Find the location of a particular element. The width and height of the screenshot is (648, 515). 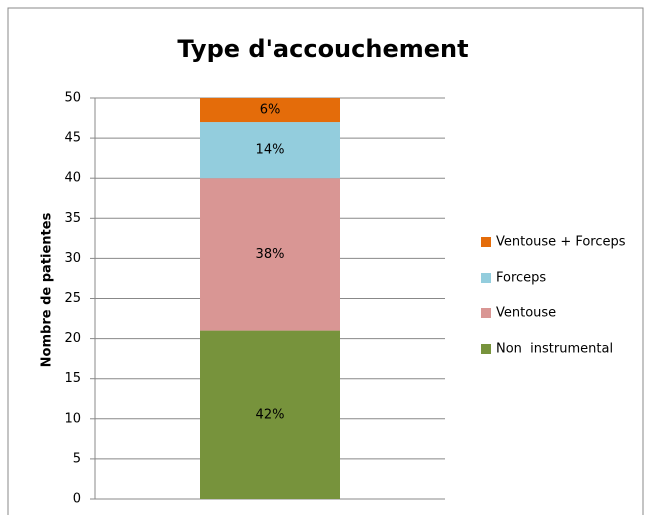

y-tick-label: 45 is located at coordinates (72, 138).